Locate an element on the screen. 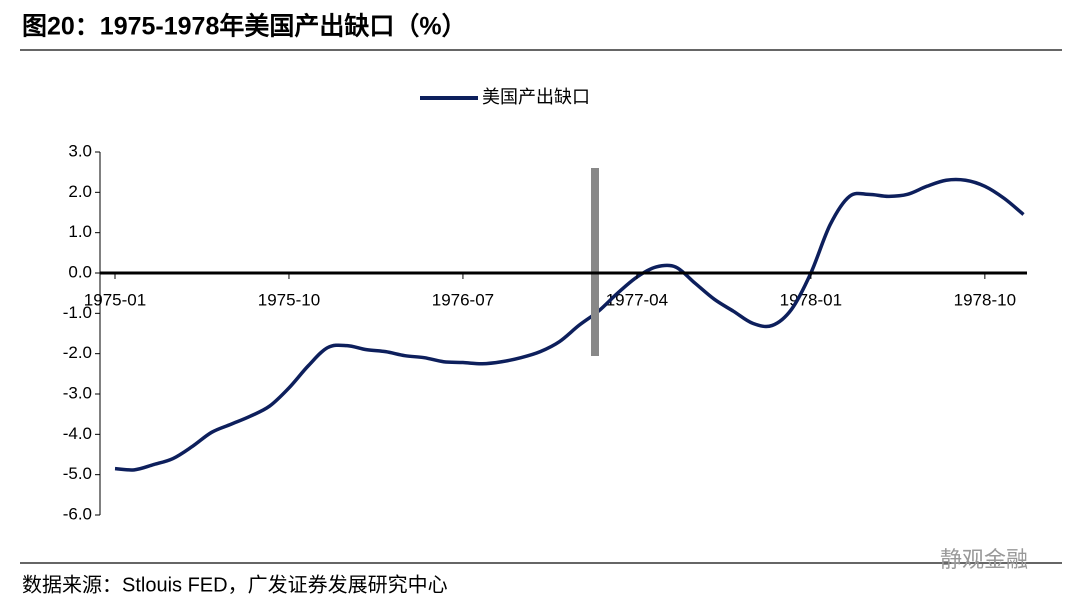 The height and width of the screenshot is (610, 1080). y-tick-label: -1.0 is located at coordinates (77, 312).